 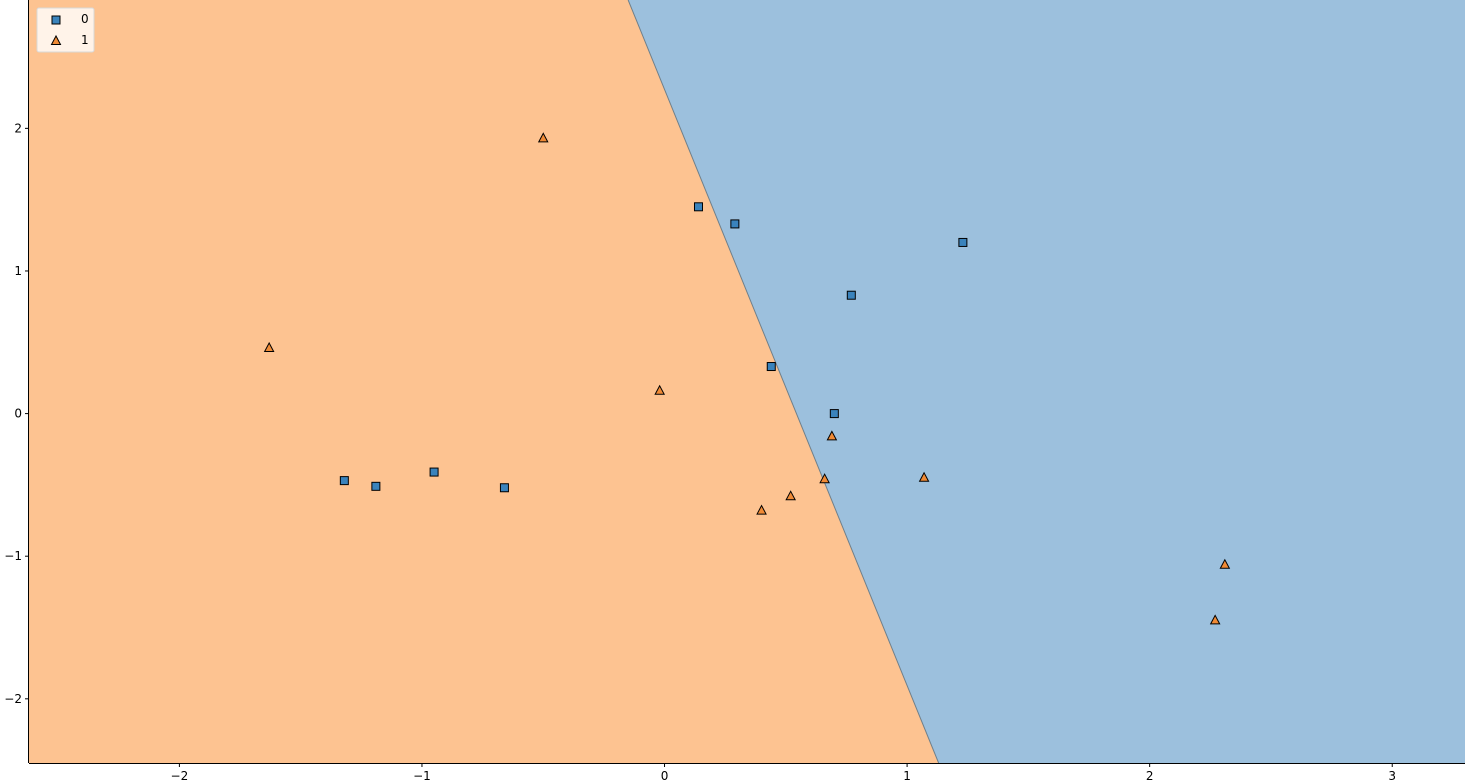 What do you see at coordinates (747, 773) in the screenshot?
I see `x-axis: −2 −1 0 1 2 3` at bounding box center [747, 773].